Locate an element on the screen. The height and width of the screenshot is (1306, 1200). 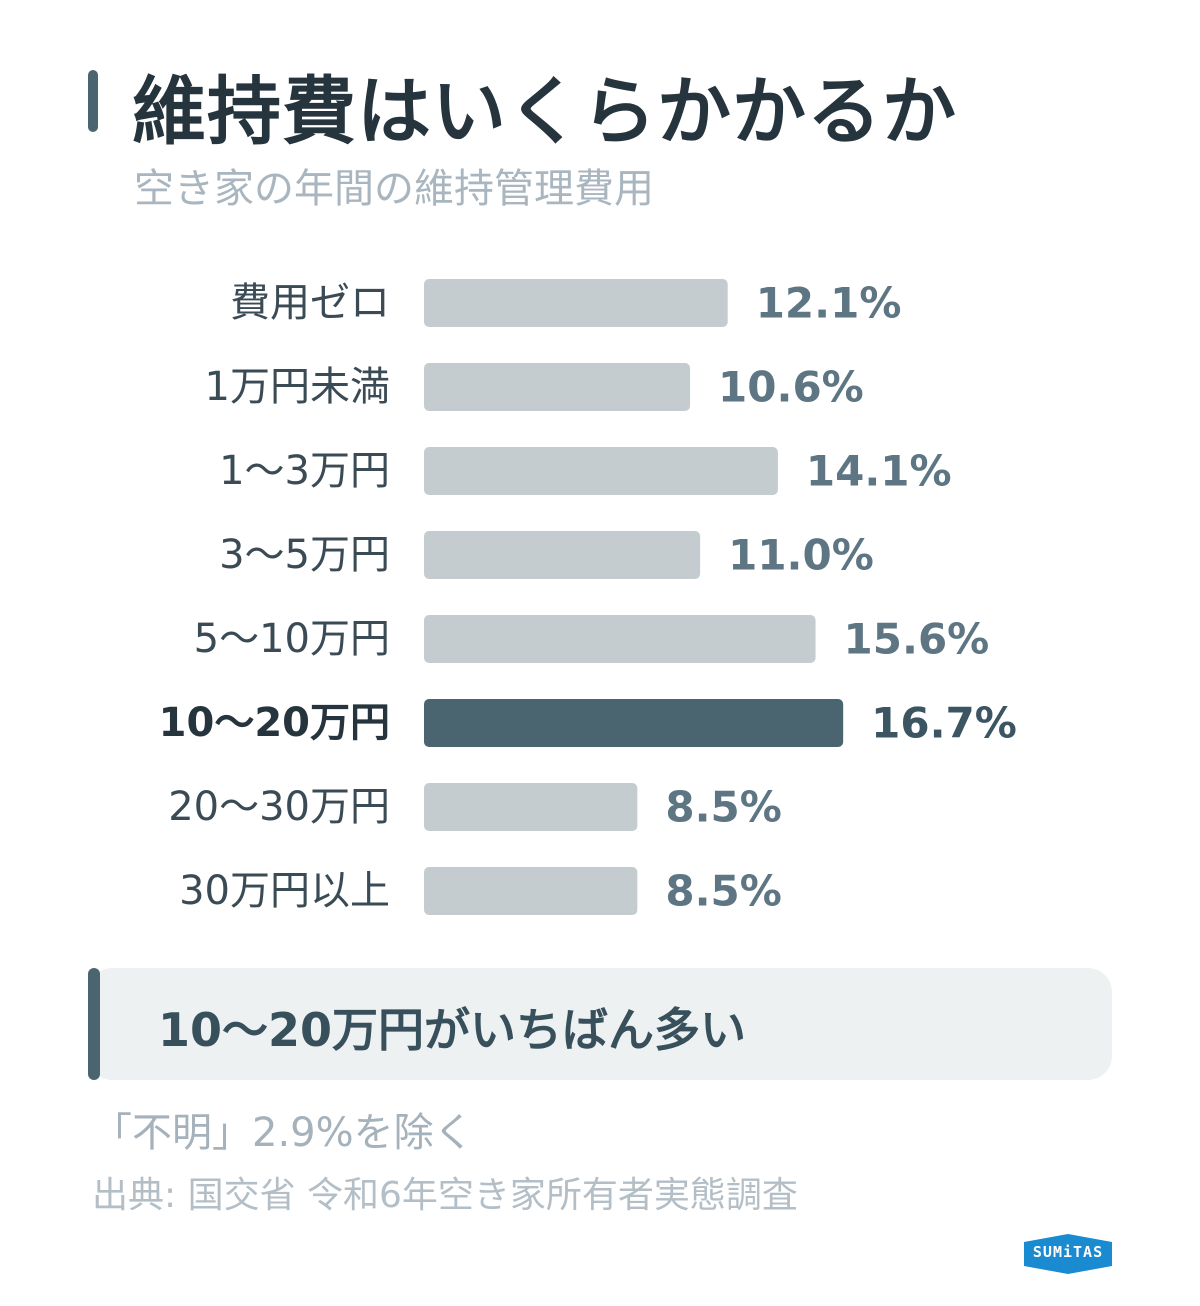
title-accent-bar is located at coordinates (93, 101).